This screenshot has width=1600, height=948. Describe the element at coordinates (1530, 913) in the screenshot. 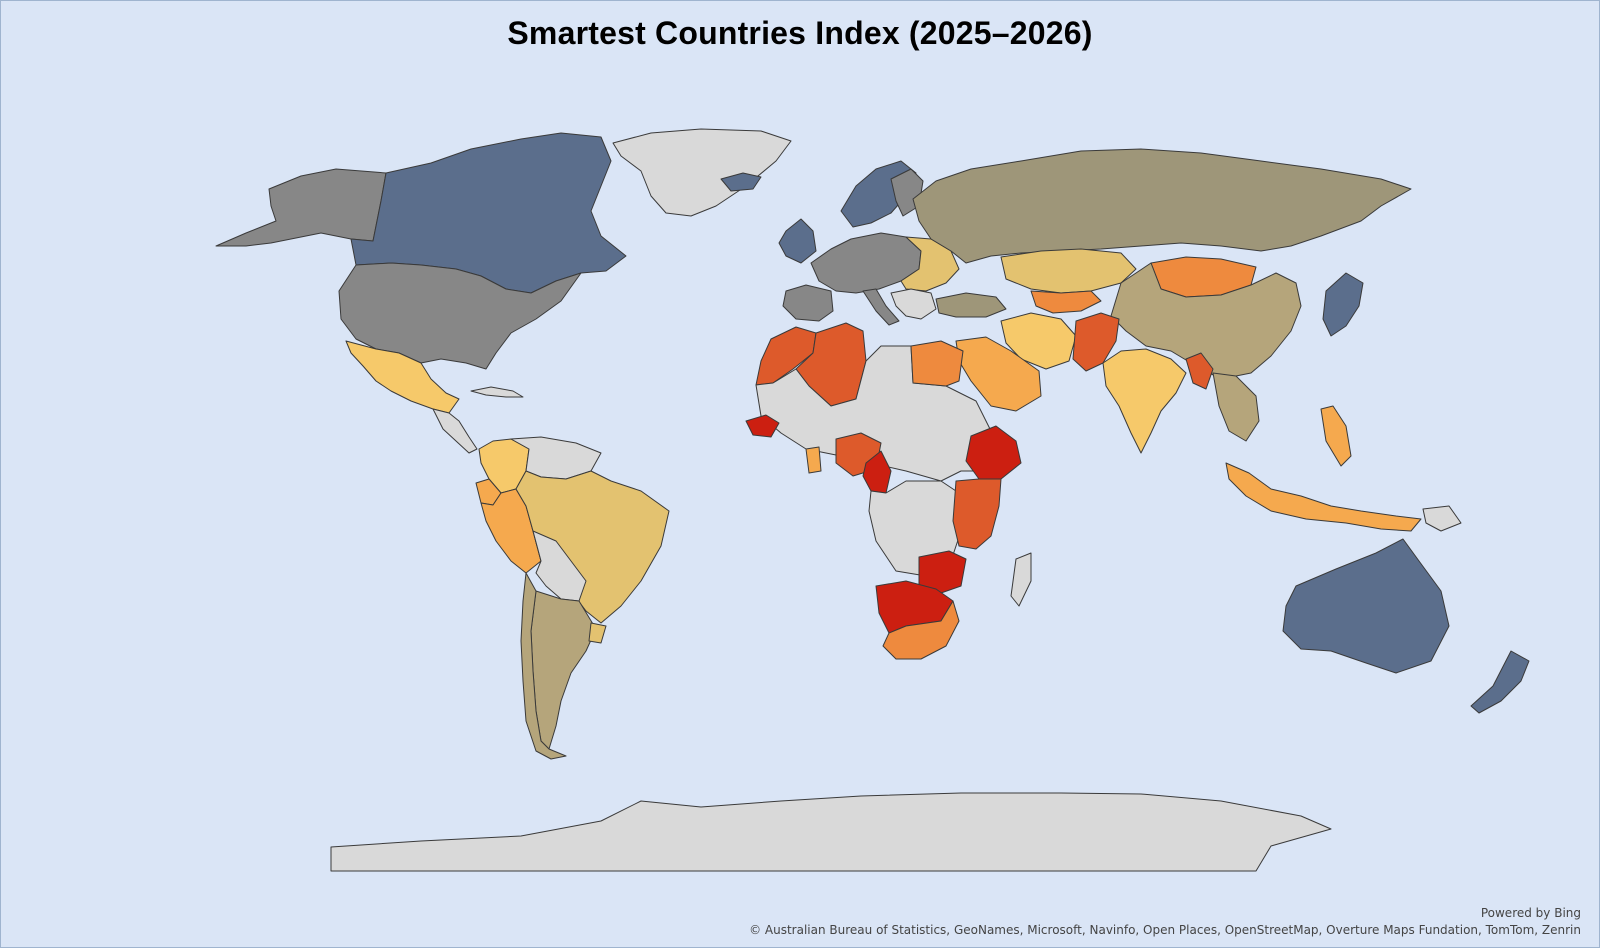

I see `powered-by-text: Powered by Bing` at that location.